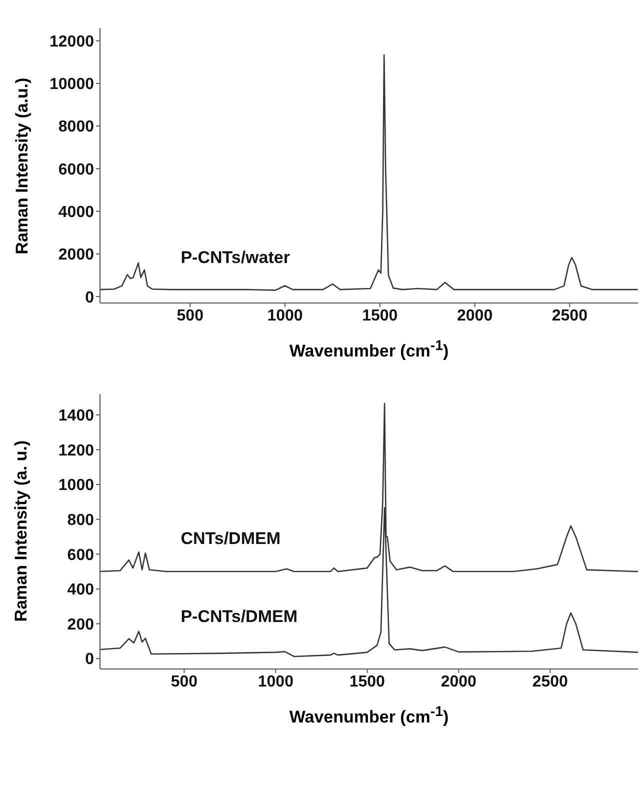  I want to click on y-tick-label: 2000, so click(76, 255).